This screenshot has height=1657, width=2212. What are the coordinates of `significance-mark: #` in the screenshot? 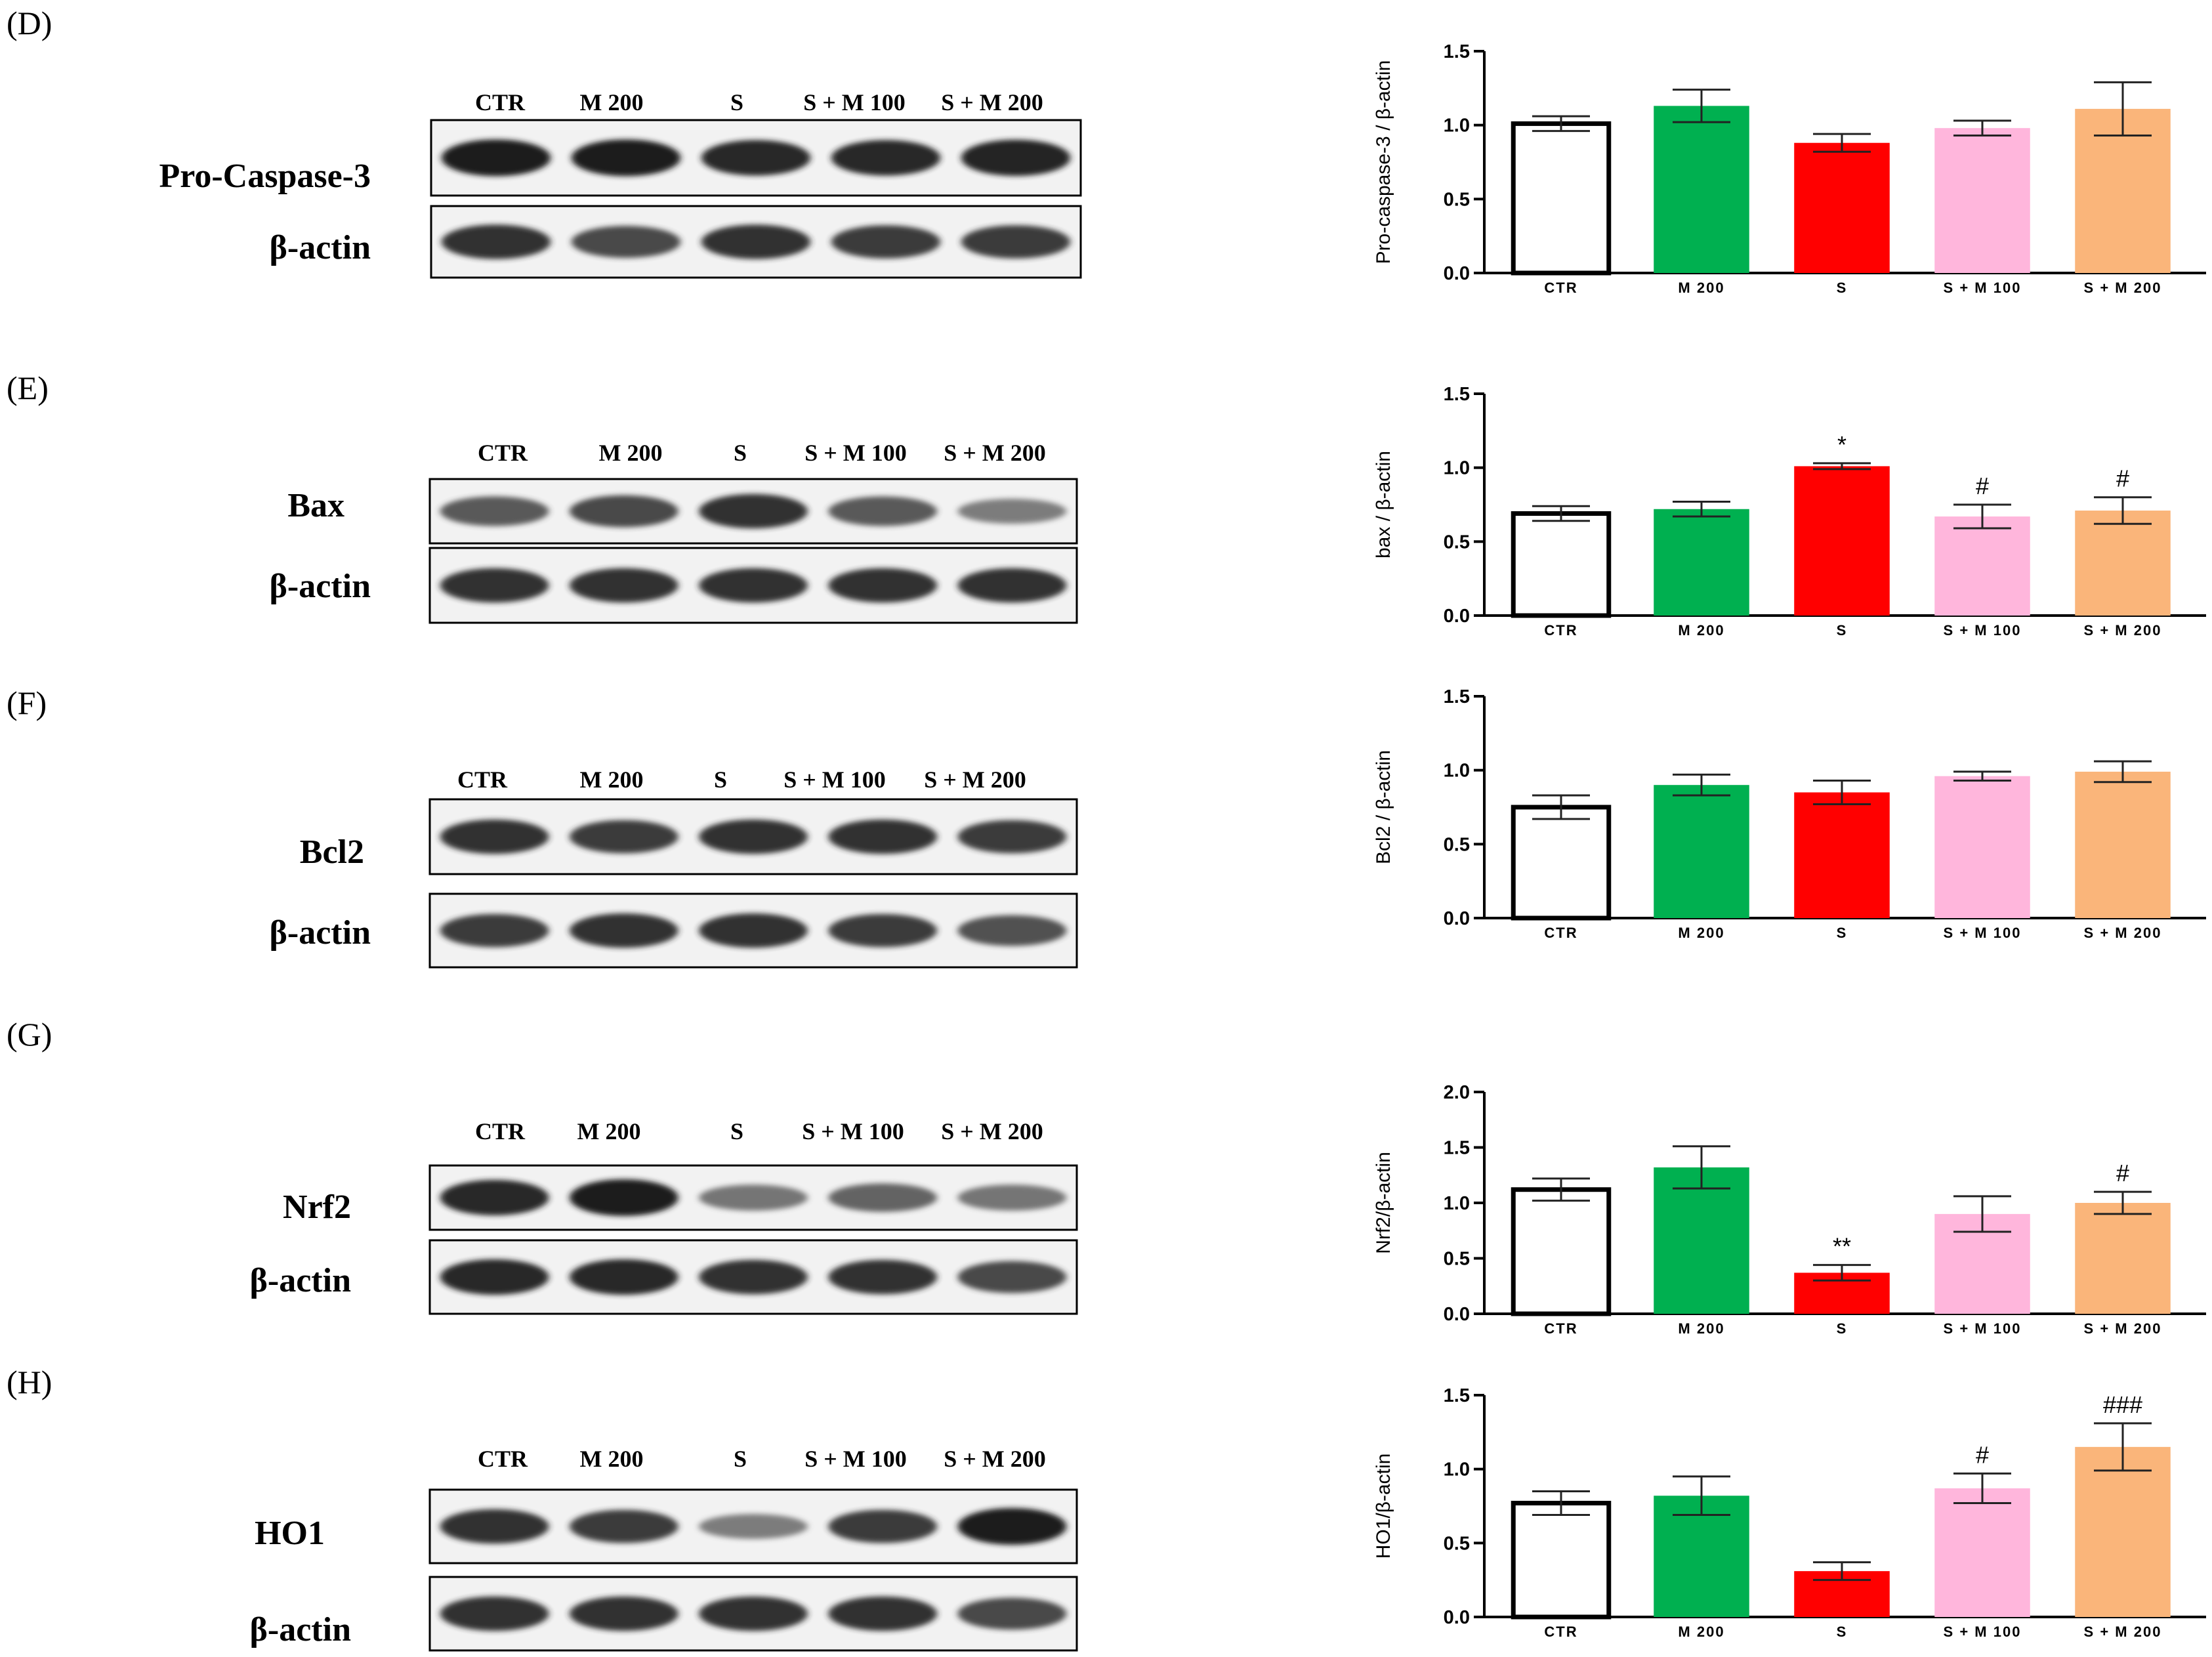 It's located at (2122, 1173).